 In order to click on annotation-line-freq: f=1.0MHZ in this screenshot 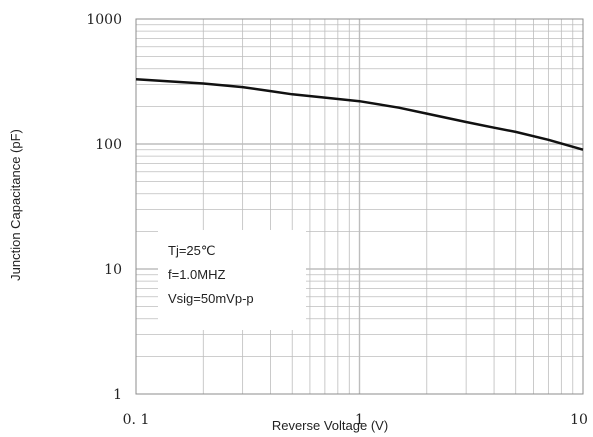, I will do `click(196, 274)`.